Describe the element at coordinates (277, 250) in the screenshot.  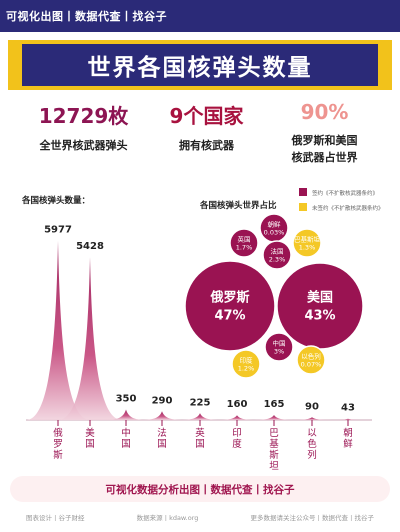
I see `bubble-name-label: 法国` at that location.